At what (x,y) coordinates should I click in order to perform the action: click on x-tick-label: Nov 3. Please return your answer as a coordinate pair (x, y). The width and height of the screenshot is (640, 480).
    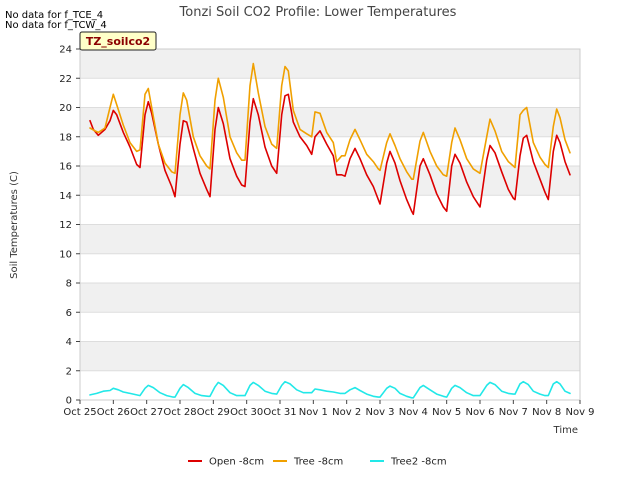
    Looking at the image, I should click on (379, 412).